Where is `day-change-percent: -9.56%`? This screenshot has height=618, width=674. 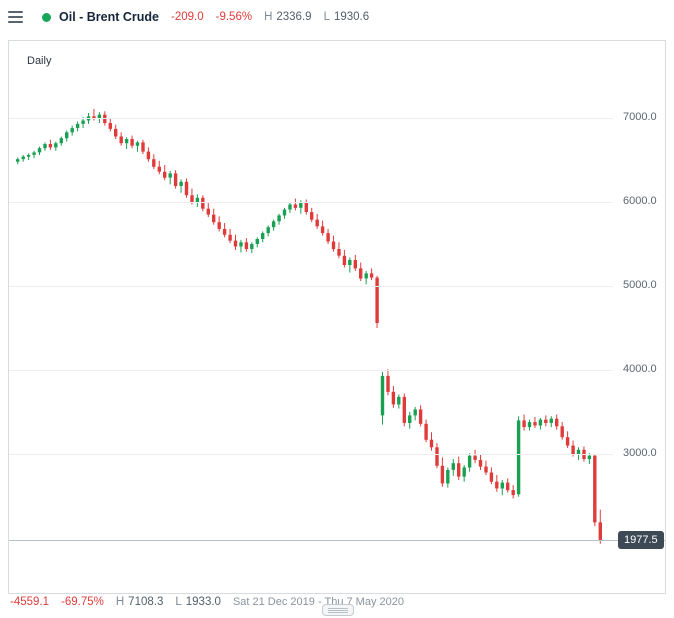 day-change-percent: -9.56% is located at coordinates (234, 17).